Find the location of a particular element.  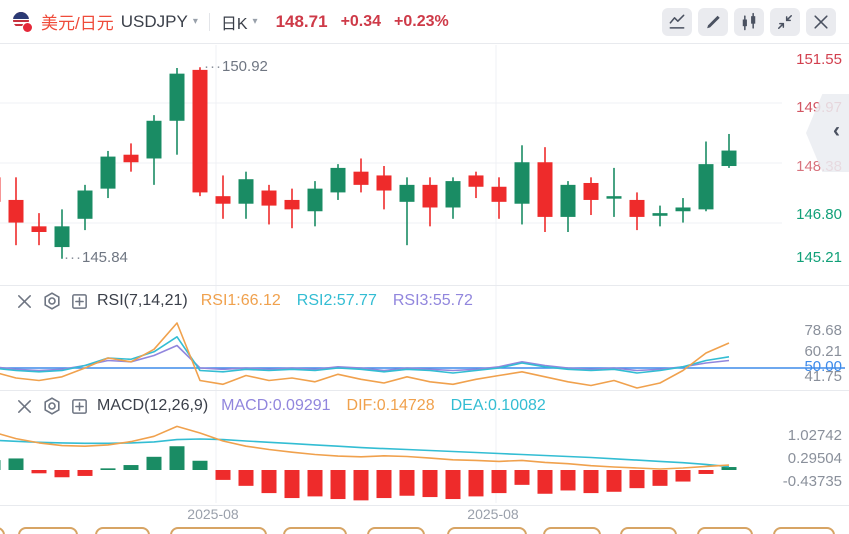

low-annotation: ···145.84 is located at coordinates (96, 257).